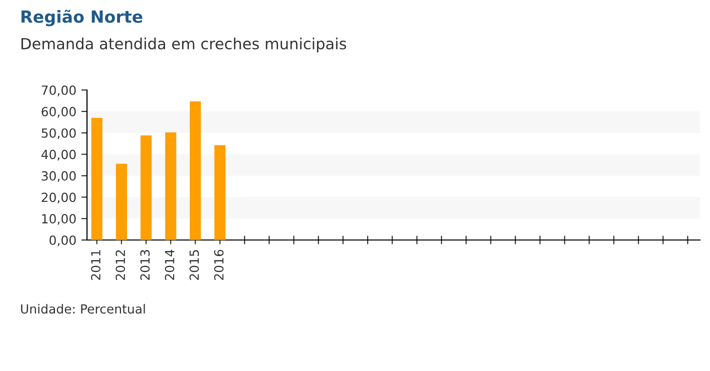 Image resolution: width=710 pixels, height=371 pixels. What do you see at coordinates (145, 265) in the screenshot?
I see `x-tick-label: 2013` at bounding box center [145, 265].